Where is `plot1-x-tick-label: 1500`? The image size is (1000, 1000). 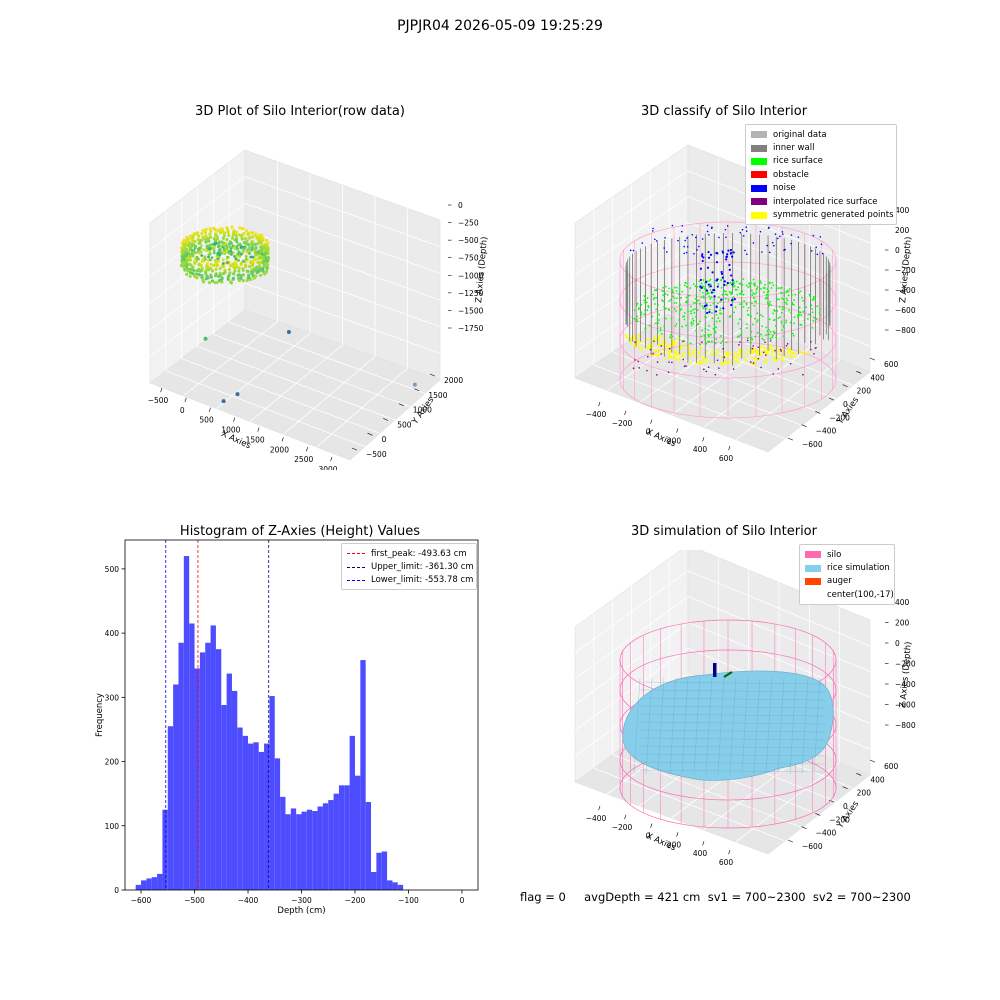
plot1-x-tick-label: 1500 is located at coordinates (255, 439).